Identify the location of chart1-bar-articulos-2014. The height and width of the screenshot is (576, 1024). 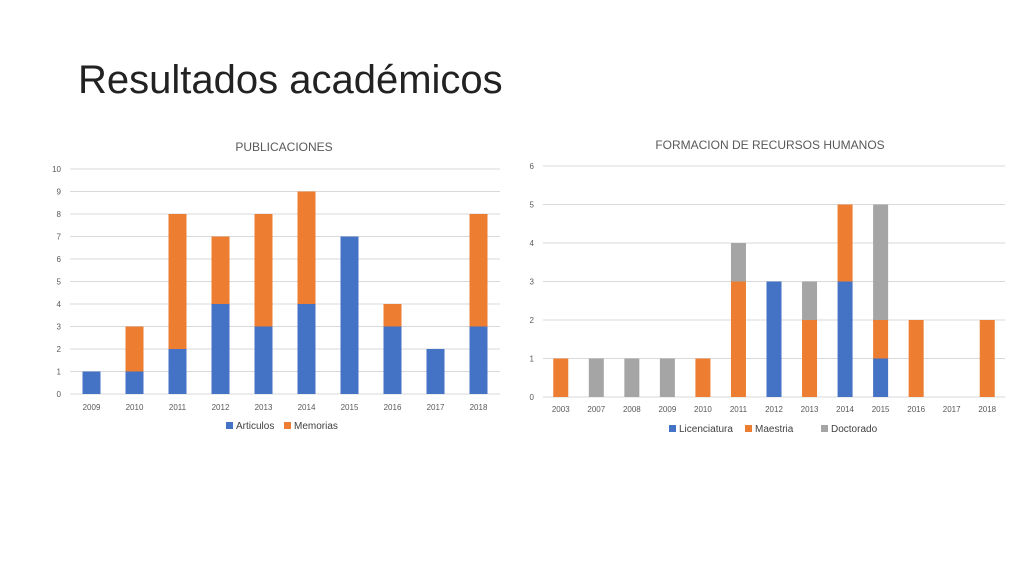
(306, 349).